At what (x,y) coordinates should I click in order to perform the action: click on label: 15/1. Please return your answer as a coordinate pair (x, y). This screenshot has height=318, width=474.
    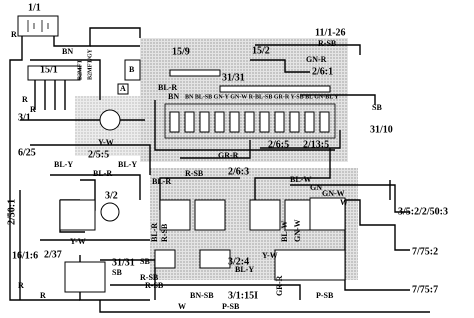
    Looking at the image, I should click on (49, 69).